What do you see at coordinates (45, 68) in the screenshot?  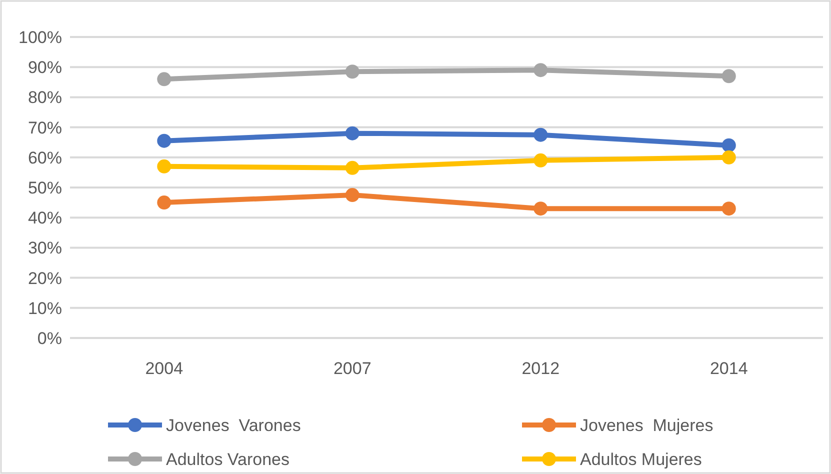 I see `y-tick-label: 90%` at bounding box center [45, 68].